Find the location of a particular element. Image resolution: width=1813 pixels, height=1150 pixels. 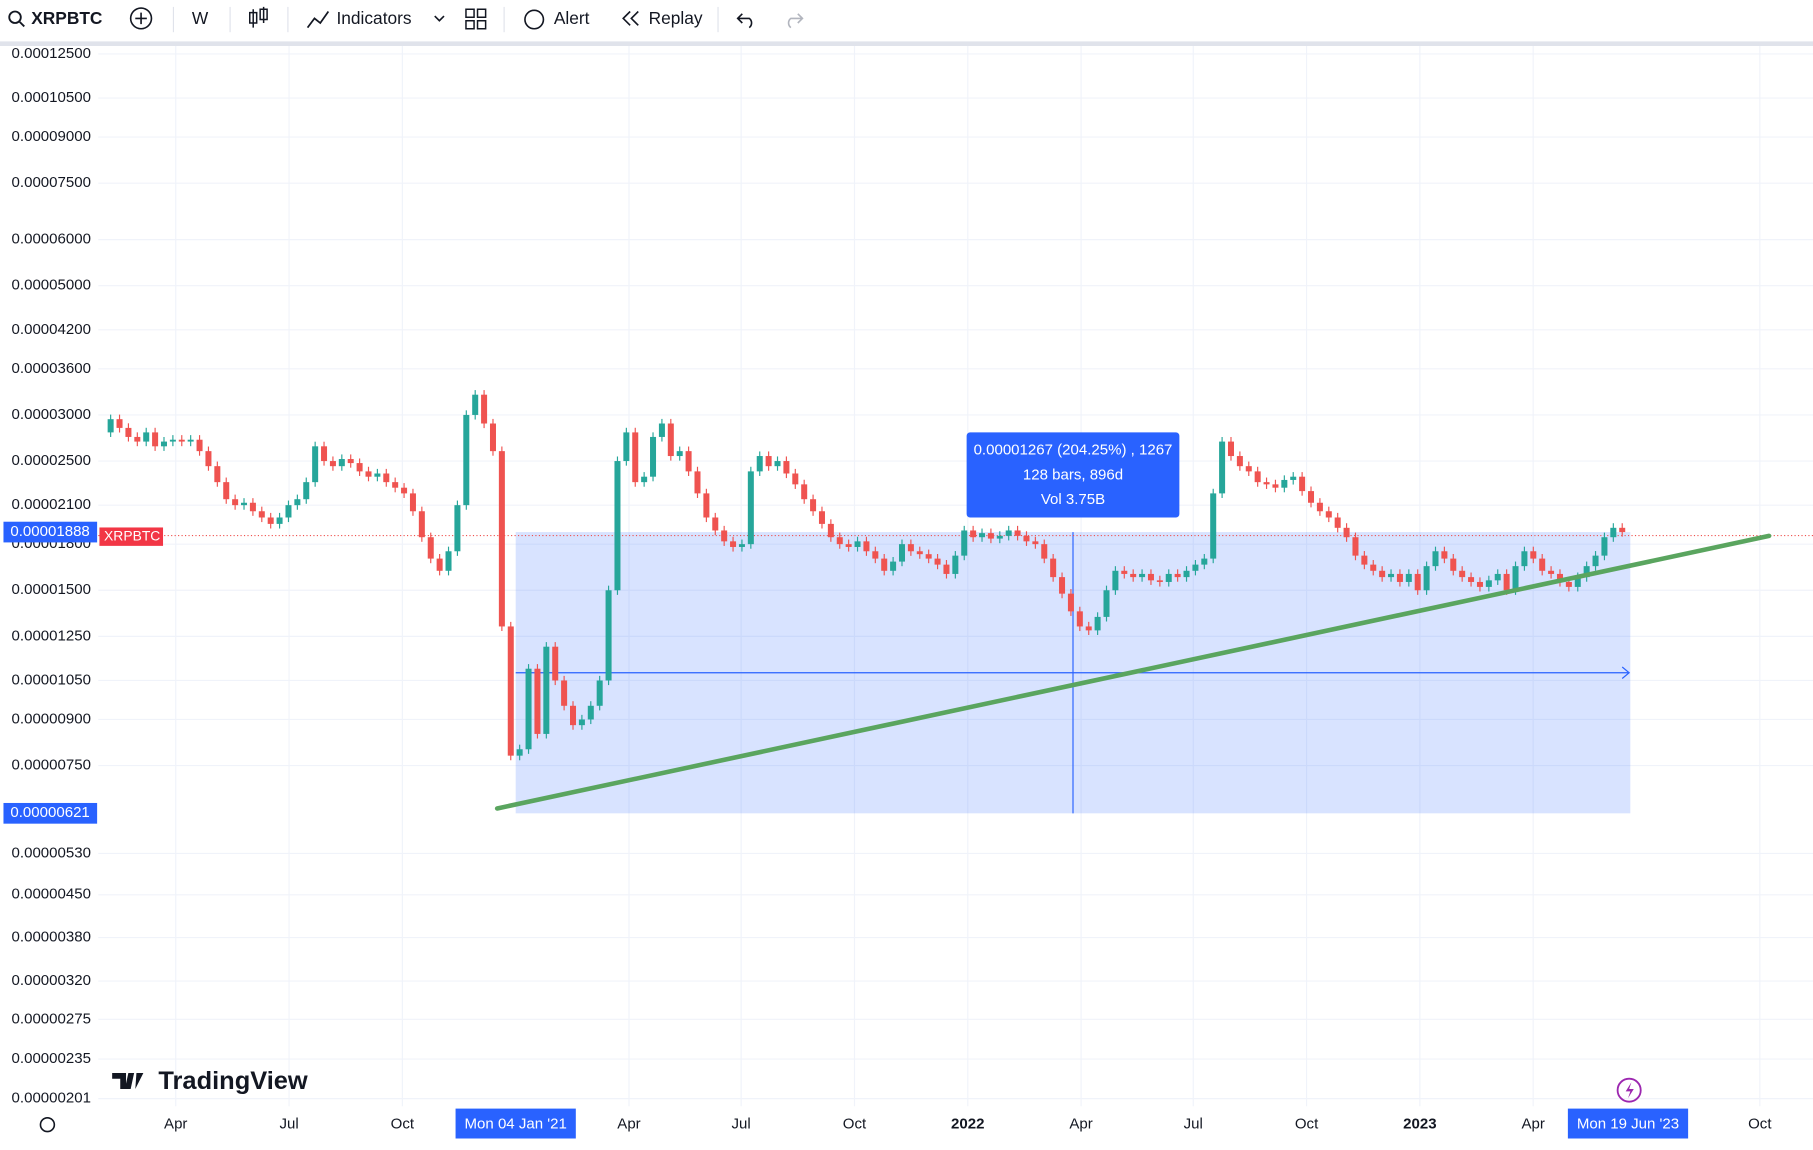

settings is located at coordinates (47, 1124).